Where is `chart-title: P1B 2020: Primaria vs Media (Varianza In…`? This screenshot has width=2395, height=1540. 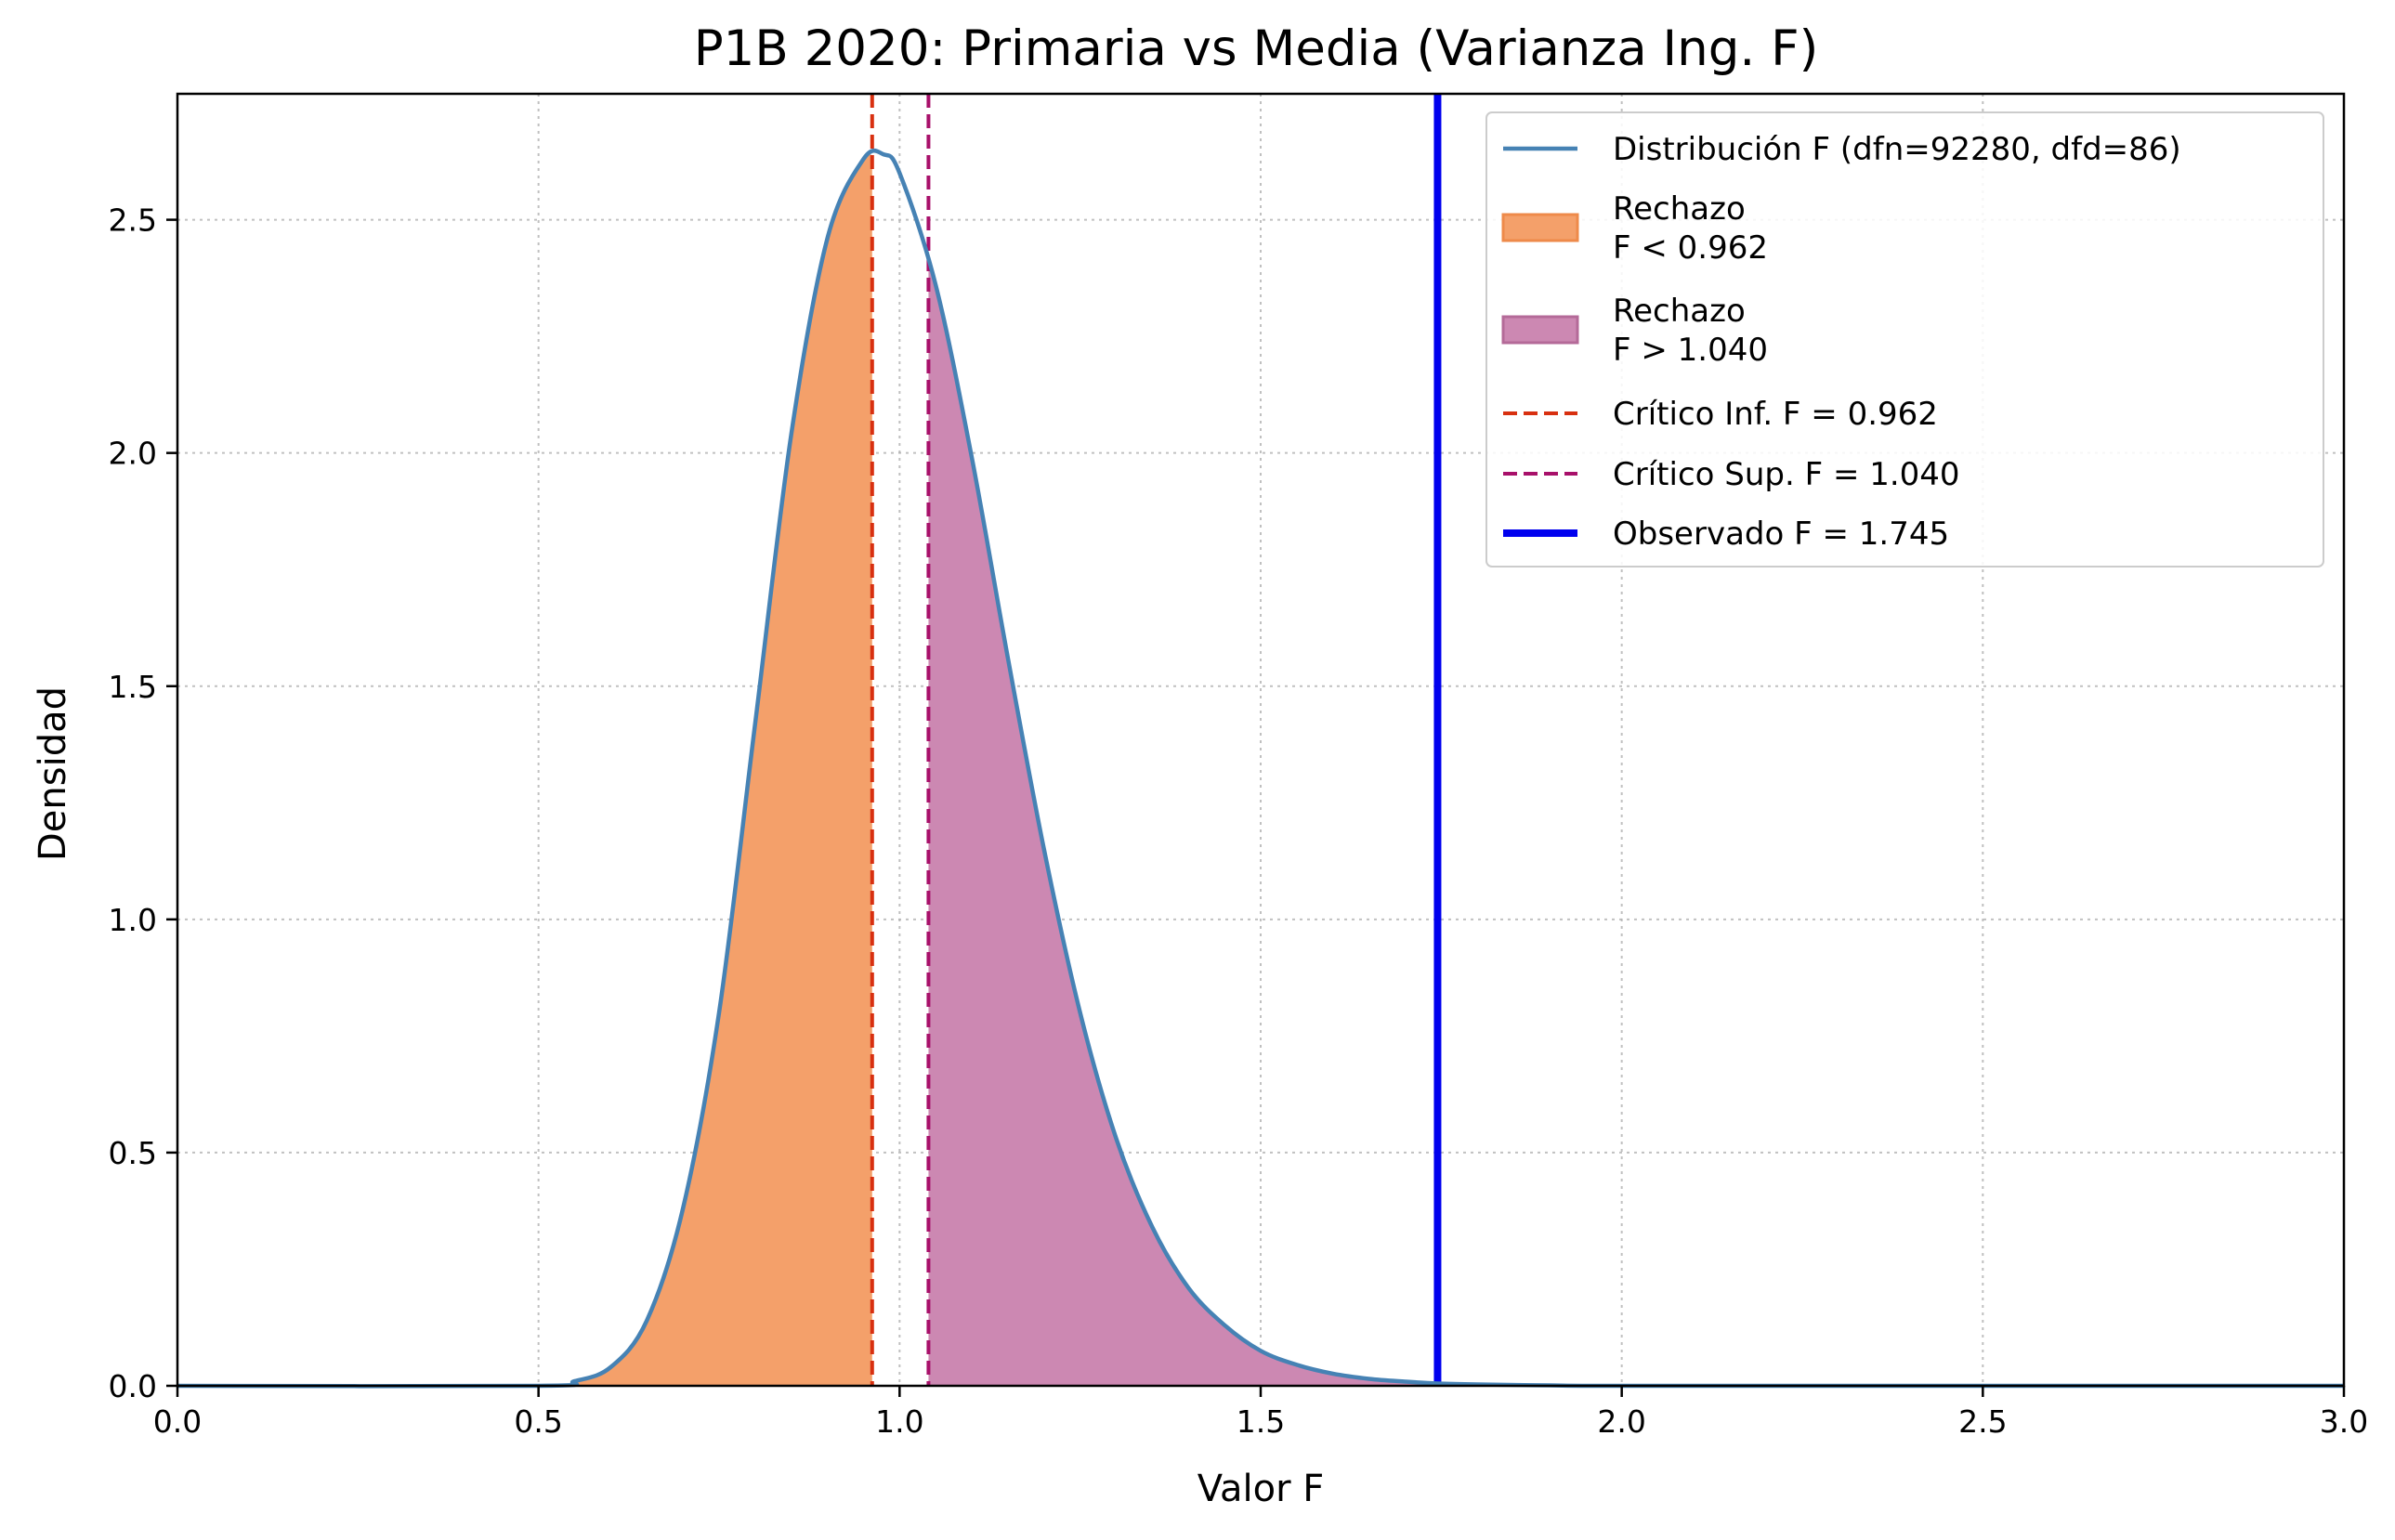
chart-title: P1B 2020: Primaria vs Media (Varianza In… is located at coordinates (1256, 48).